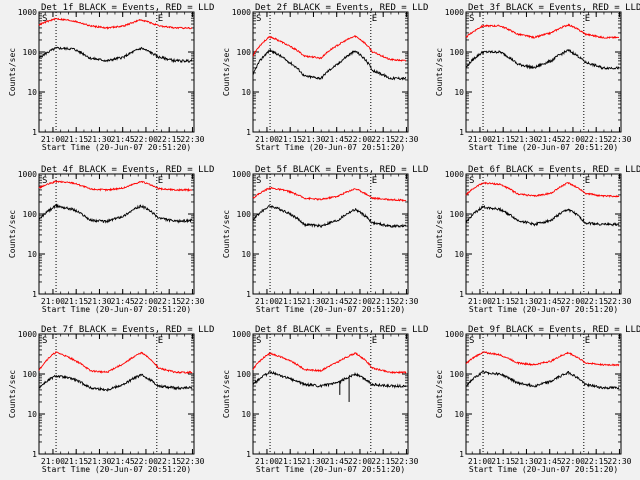 The height and width of the screenshot is (480, 640). What do you see at coordinates (341, 170) in the screenshot?
I see `panel-title: Det 5f BLACK = Events, RED = LLD` at bounding box center [341, 170].